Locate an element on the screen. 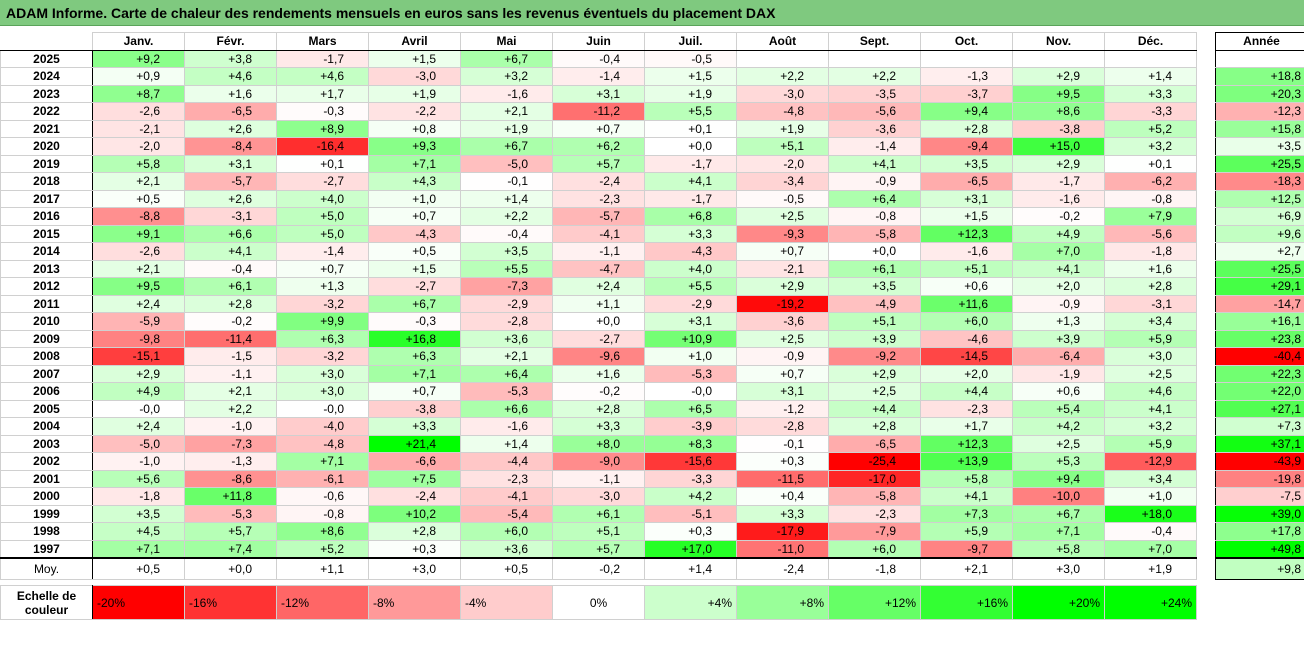 The width and height of the screenshot is (1304, 652). month-header: Janv. is located at coordinates (138, 41).